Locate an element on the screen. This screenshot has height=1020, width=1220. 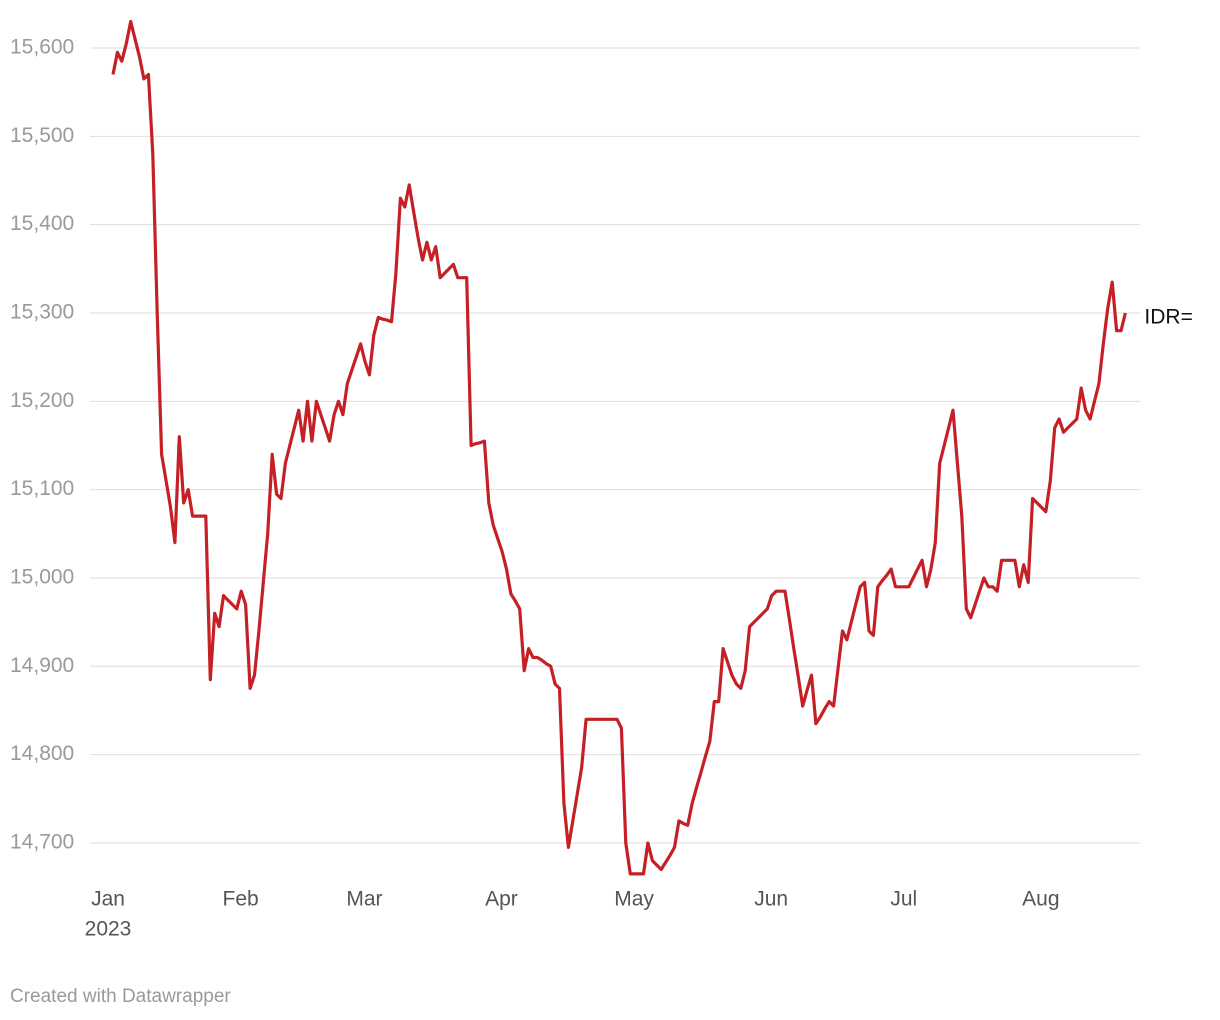
y-tick-label: 14,700 is located at coordinates (42, 842).